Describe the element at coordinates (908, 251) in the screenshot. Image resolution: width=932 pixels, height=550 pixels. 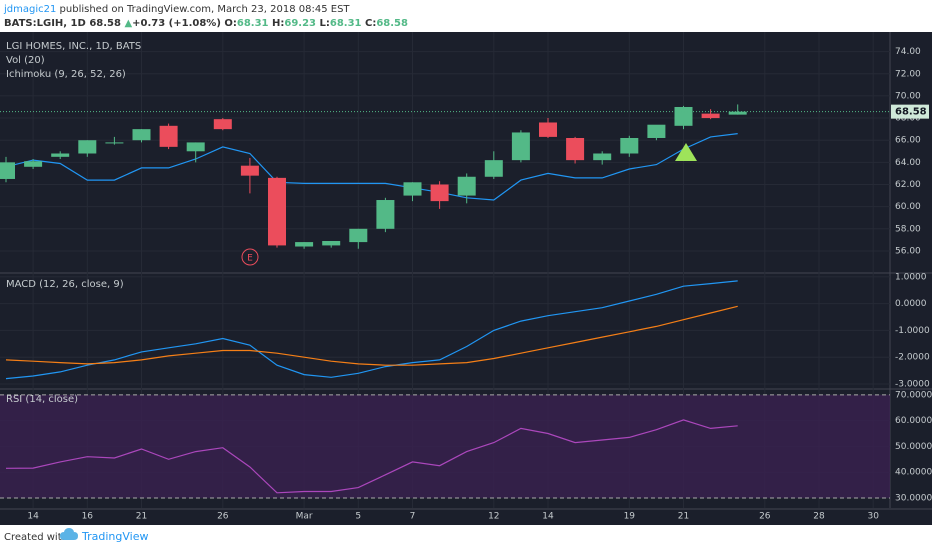
I see `y-tick-label: 56.00` at that location.